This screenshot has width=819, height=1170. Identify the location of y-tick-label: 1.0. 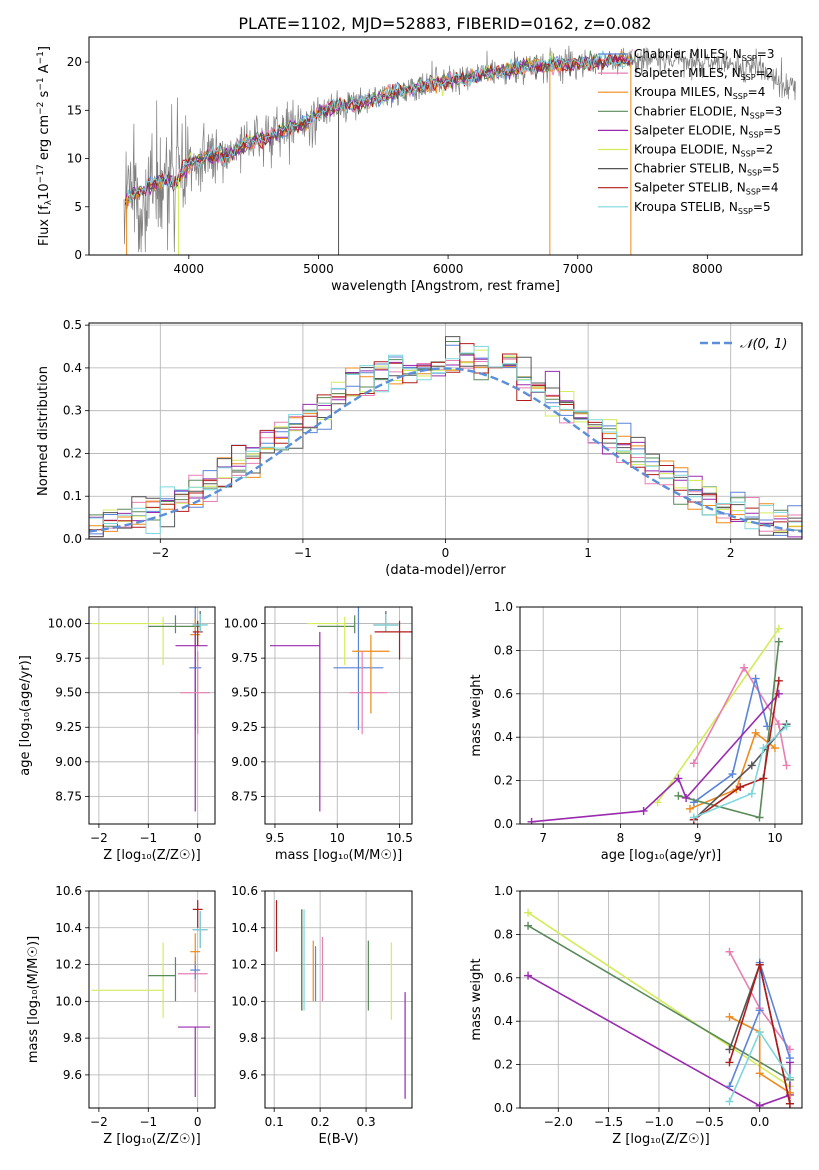
(503, 607).